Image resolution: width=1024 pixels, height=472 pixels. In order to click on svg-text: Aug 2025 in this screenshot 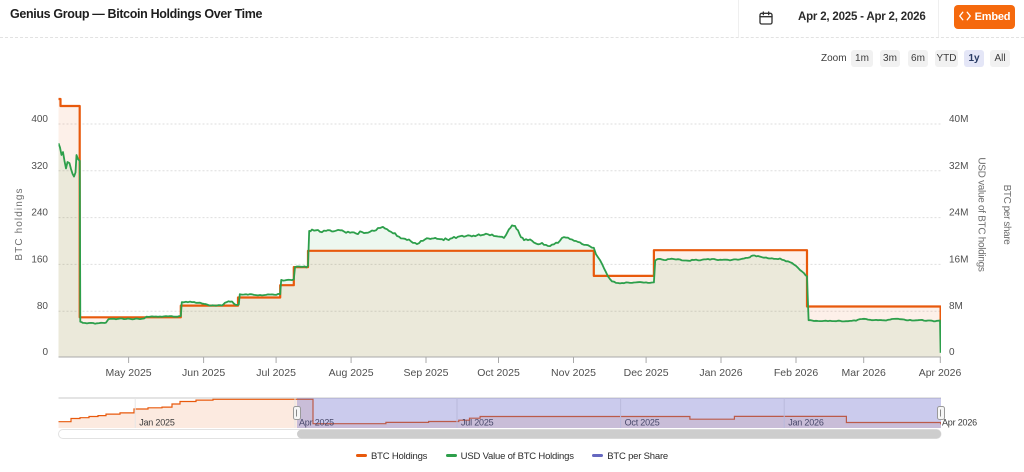, I will do `click(351, 373)`.